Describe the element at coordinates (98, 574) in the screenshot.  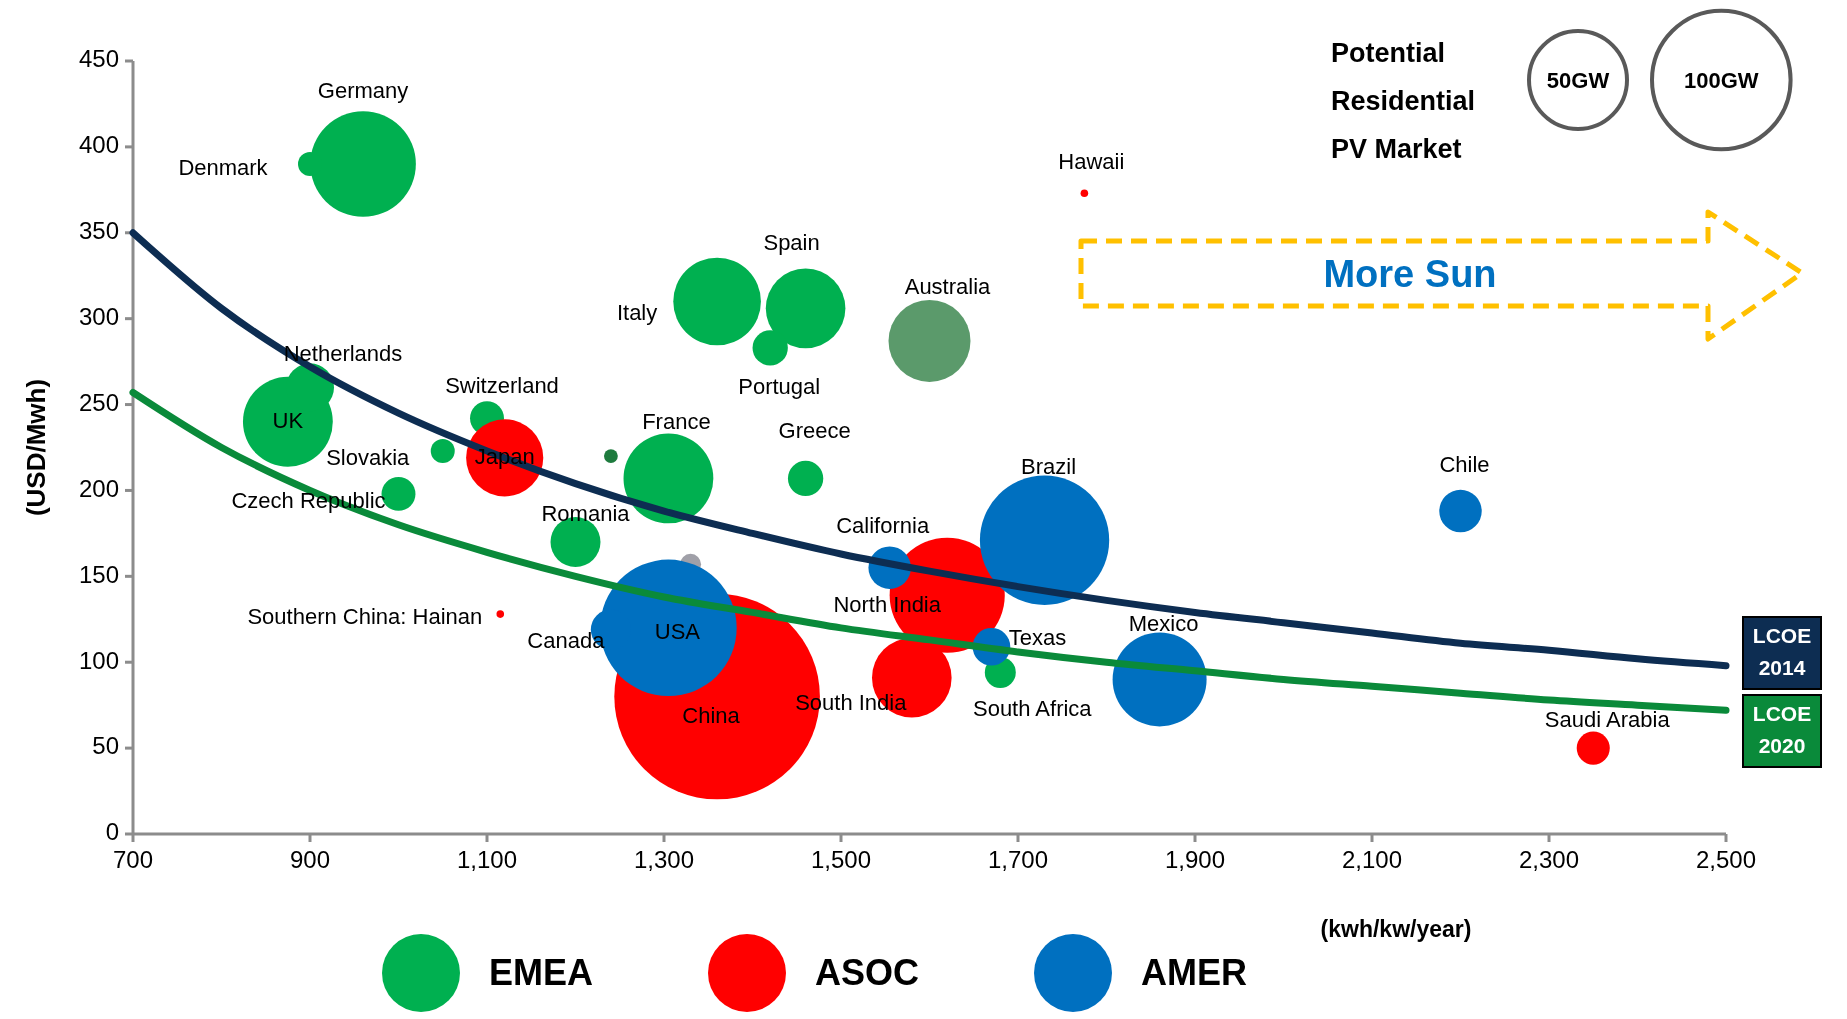
I see `y-tick-label: 150` at that location.